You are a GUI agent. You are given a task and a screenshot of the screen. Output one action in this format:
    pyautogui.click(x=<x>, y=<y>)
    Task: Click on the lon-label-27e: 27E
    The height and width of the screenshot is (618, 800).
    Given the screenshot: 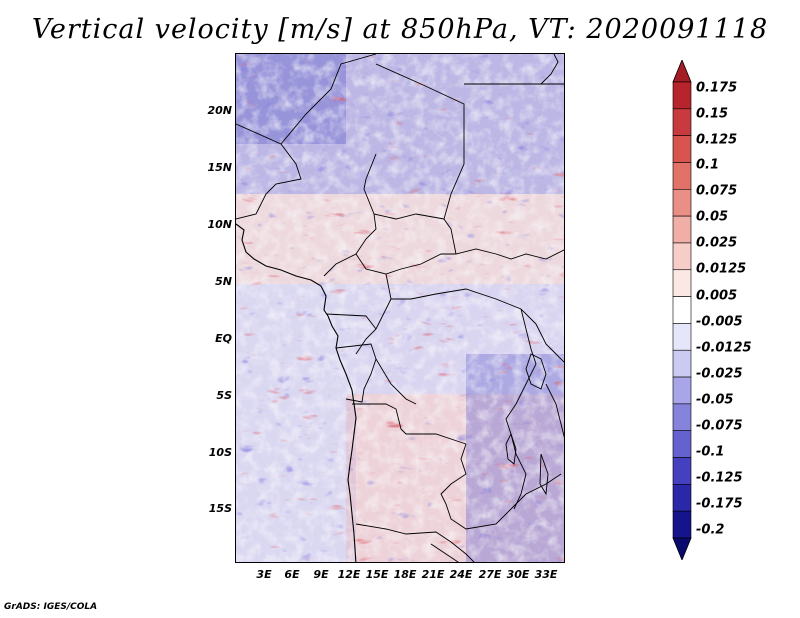 What is the action you would take?
    pyautogui.click(x=490, y=574)
    